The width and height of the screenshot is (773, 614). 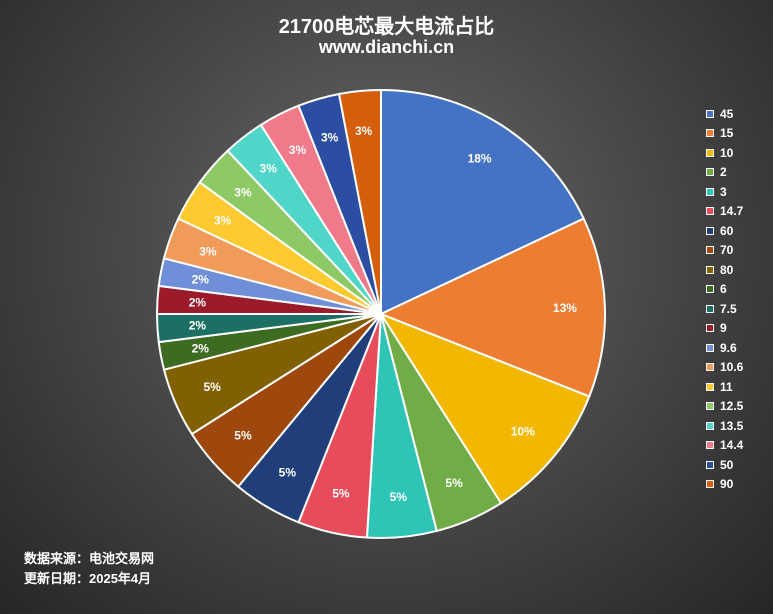 I want to click on legend-label-6: 6, so click(x=723, y=289).